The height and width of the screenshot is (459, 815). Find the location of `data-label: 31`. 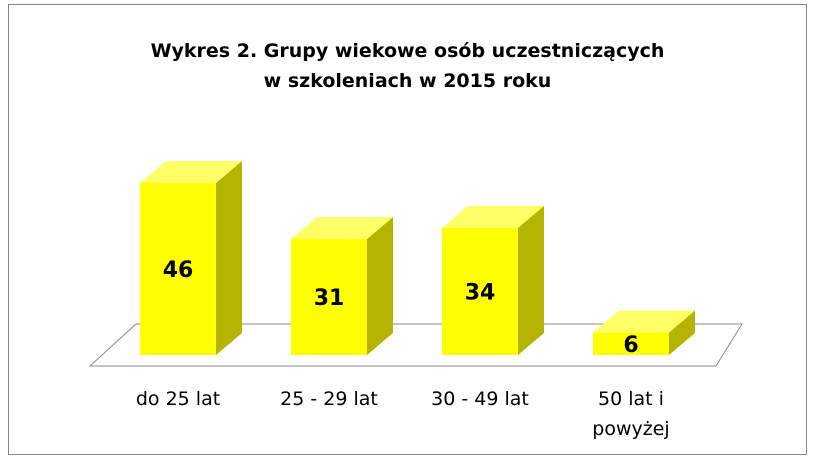

data-label: 31 is located at coordinates (329, 298).